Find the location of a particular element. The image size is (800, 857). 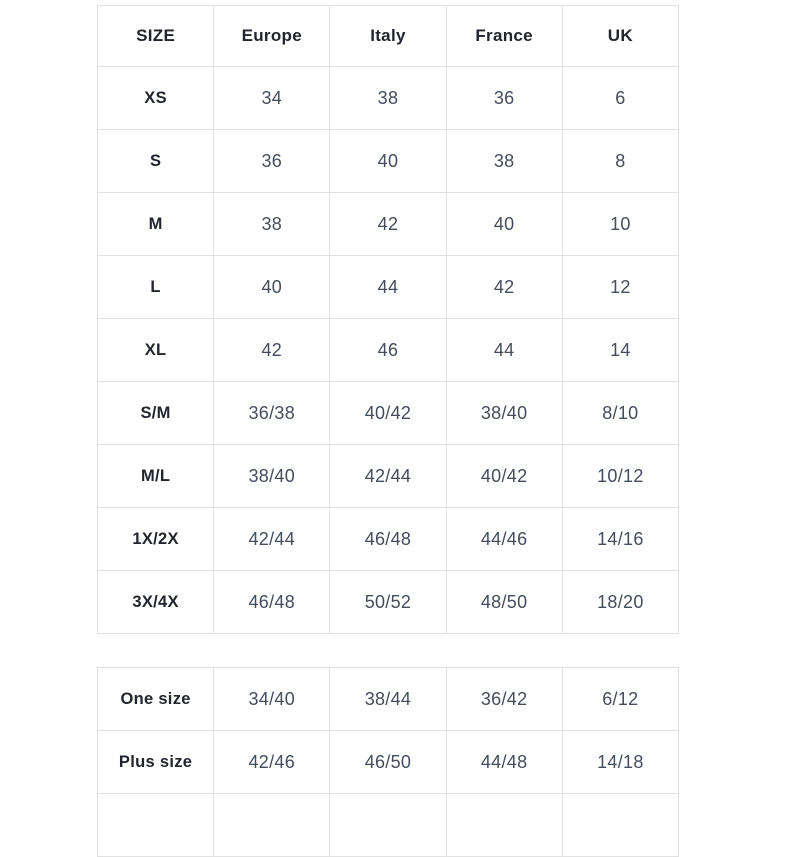

size-value: 38/44 is located at coordinates (388, 699).